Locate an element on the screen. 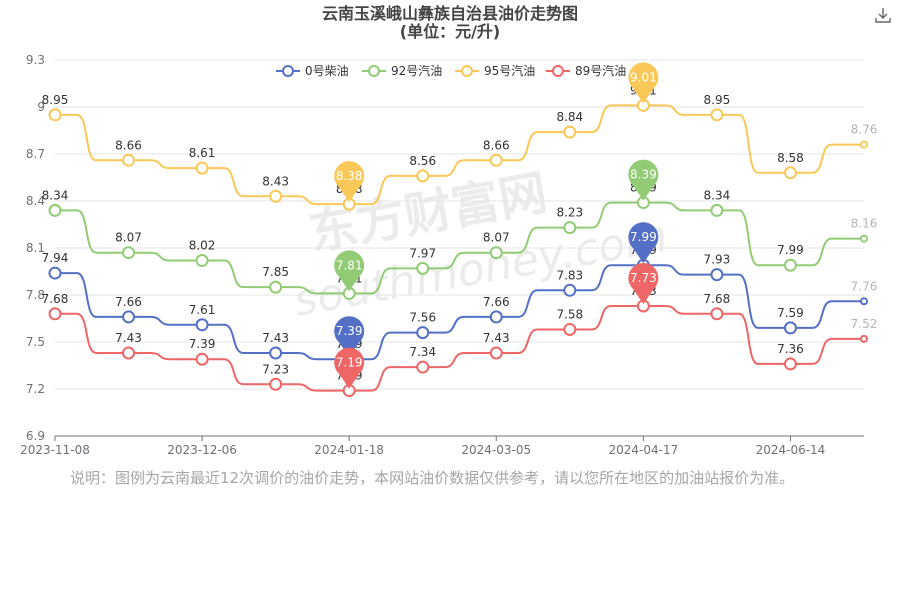 This screenshot has height=600, width=900. value-marker: 7.19 is located at coordinates (349, 368).